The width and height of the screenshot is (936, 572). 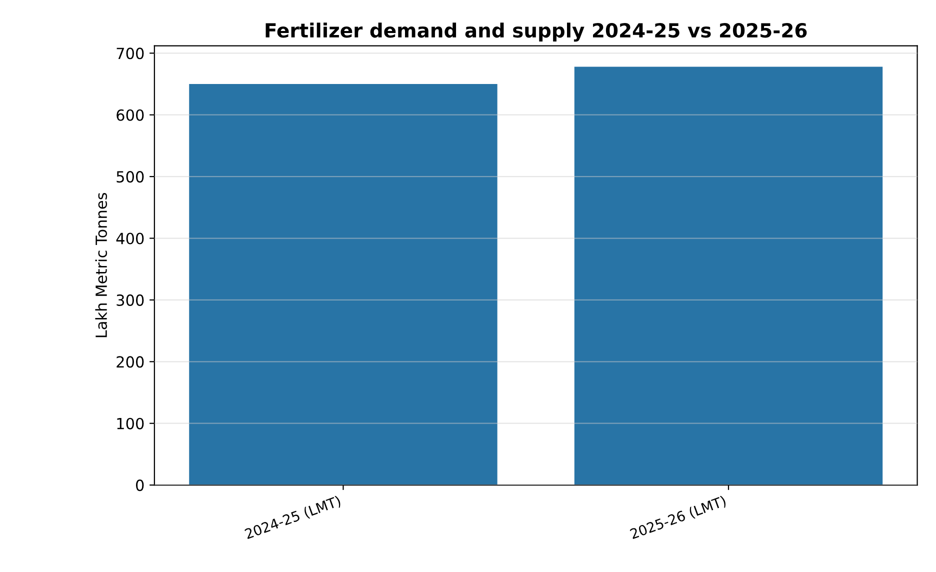 What do you see at coordinates (140, 486) in the screenshot?
I see `y-tick-label: 0` at bounding box center [140, 486].